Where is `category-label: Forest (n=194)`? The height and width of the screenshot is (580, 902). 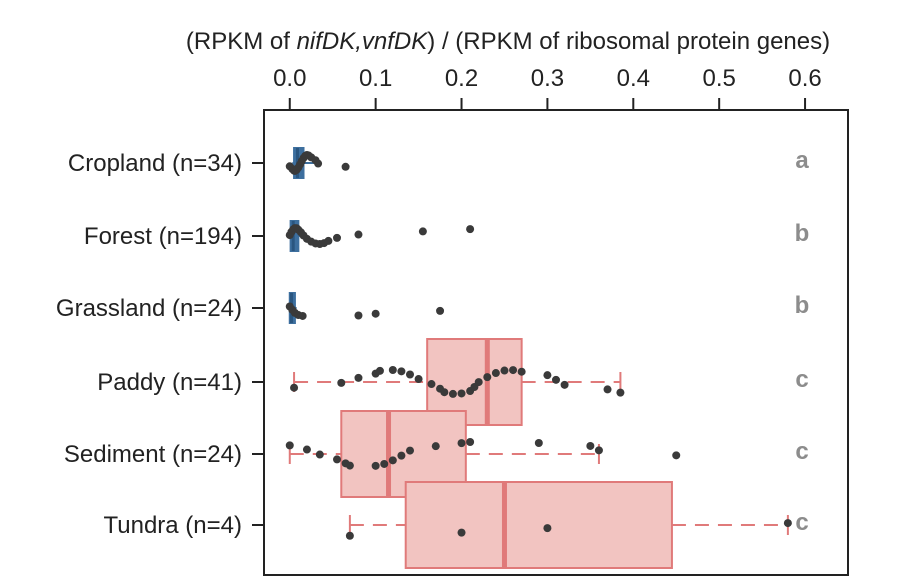 category-label: Forest (n=194) is located at coordinates (163, 236).